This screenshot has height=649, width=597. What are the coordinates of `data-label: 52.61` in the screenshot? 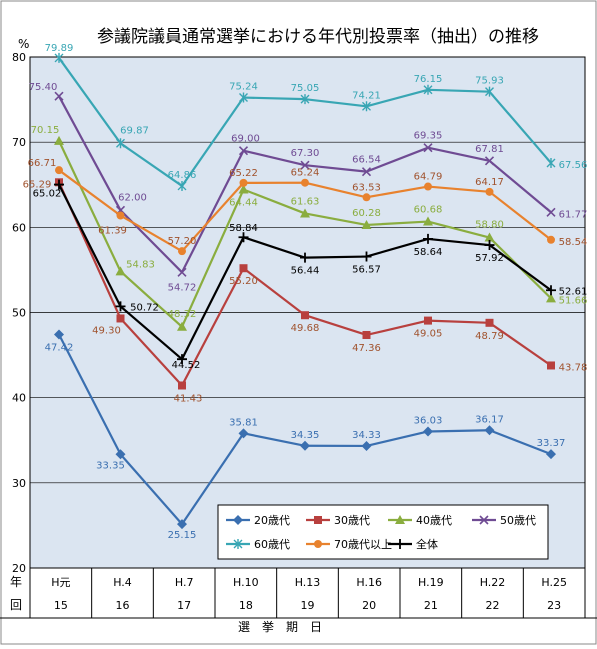 It's located at (573, 291).